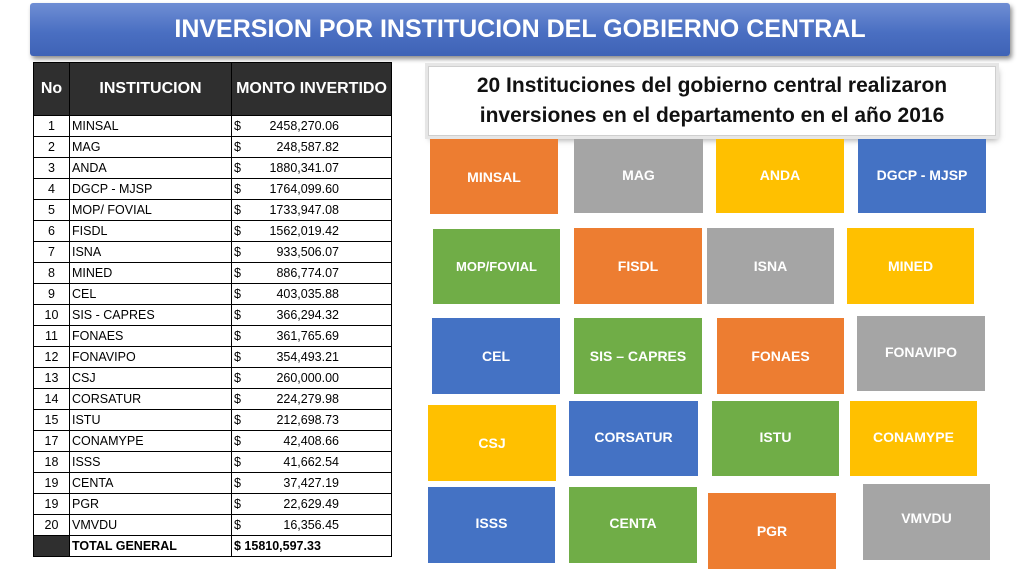 The image size is (1024, 576). What do you see at coordinates (150, 483) in the screenshot?
I see `row-institution: CENTA` at bounding box center [150, 483].